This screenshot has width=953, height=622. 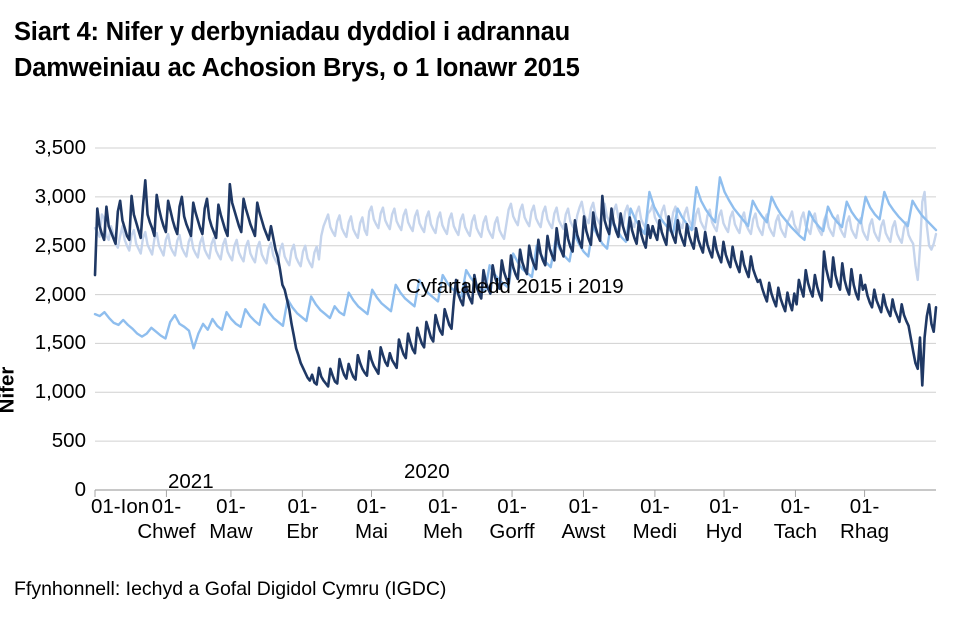 What do you see at coordinates (80, 489) in the screenshot?
I see `y-axis-tick-label: 0` at bounding box center [80, 489].